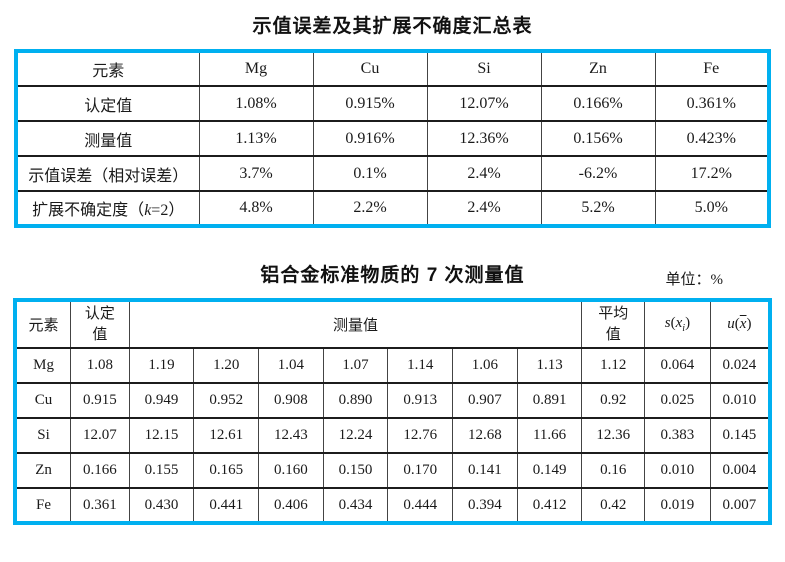 Image resolution: width=785 pixels, height=562 pixels. Describe the element at coordinates (226, 435) in the screenshot. I see `measurement: 12.61` at that location.